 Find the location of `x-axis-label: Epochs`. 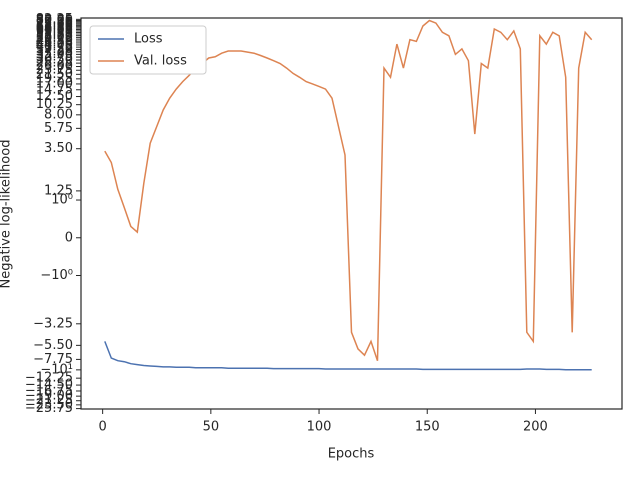

x-axis-label: Epochs is located at coordinates (351, 454).